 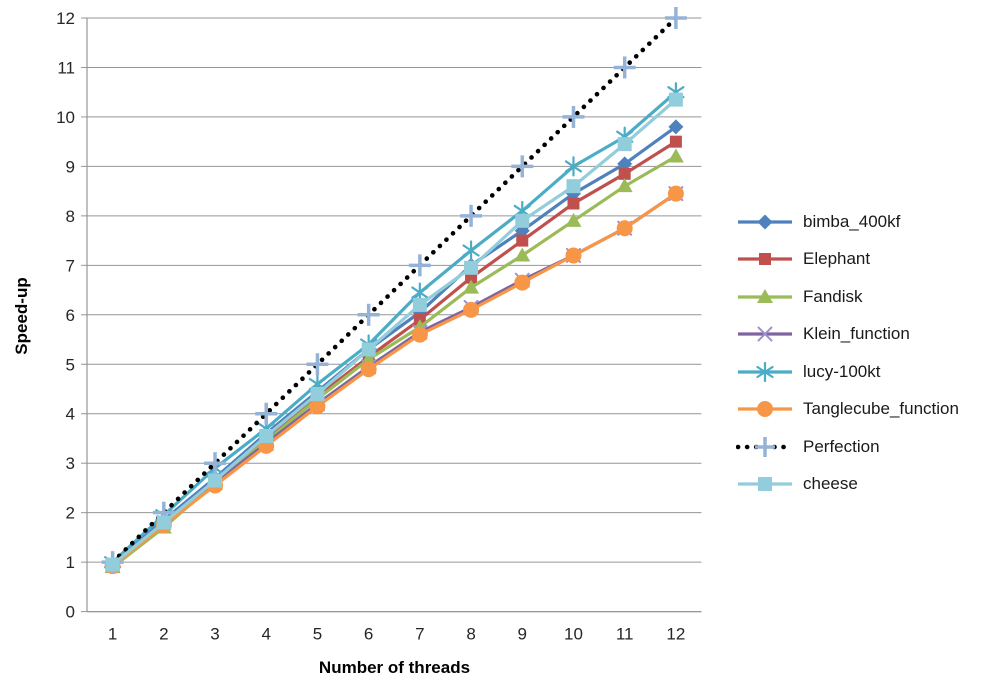 What do you see at coordinates (70, 216) in the screenshot?
I see `y-tick-label: 8` at bounding box center [70, 216].